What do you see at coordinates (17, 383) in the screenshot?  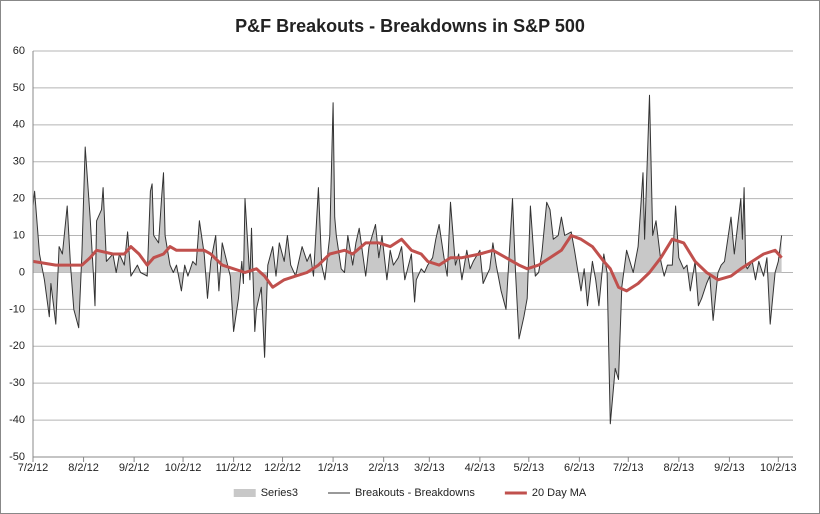 I see `y-tick-label: -30` at bounding box center [17, 383].